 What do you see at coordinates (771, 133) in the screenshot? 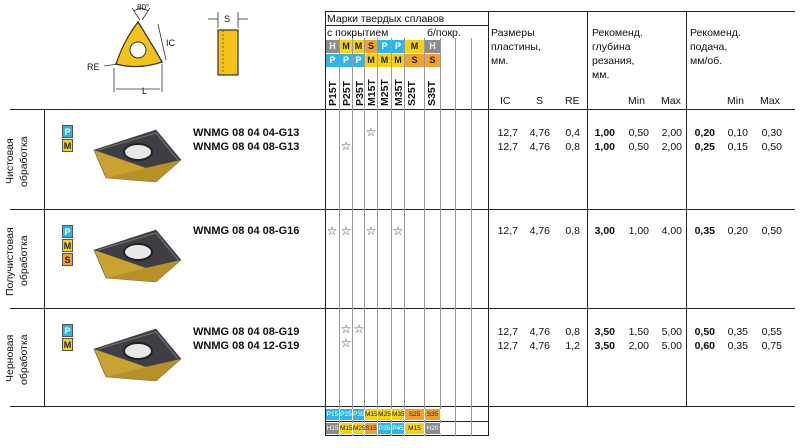
I see `value-f-max: 0,30` at bounding box center [771, 133].